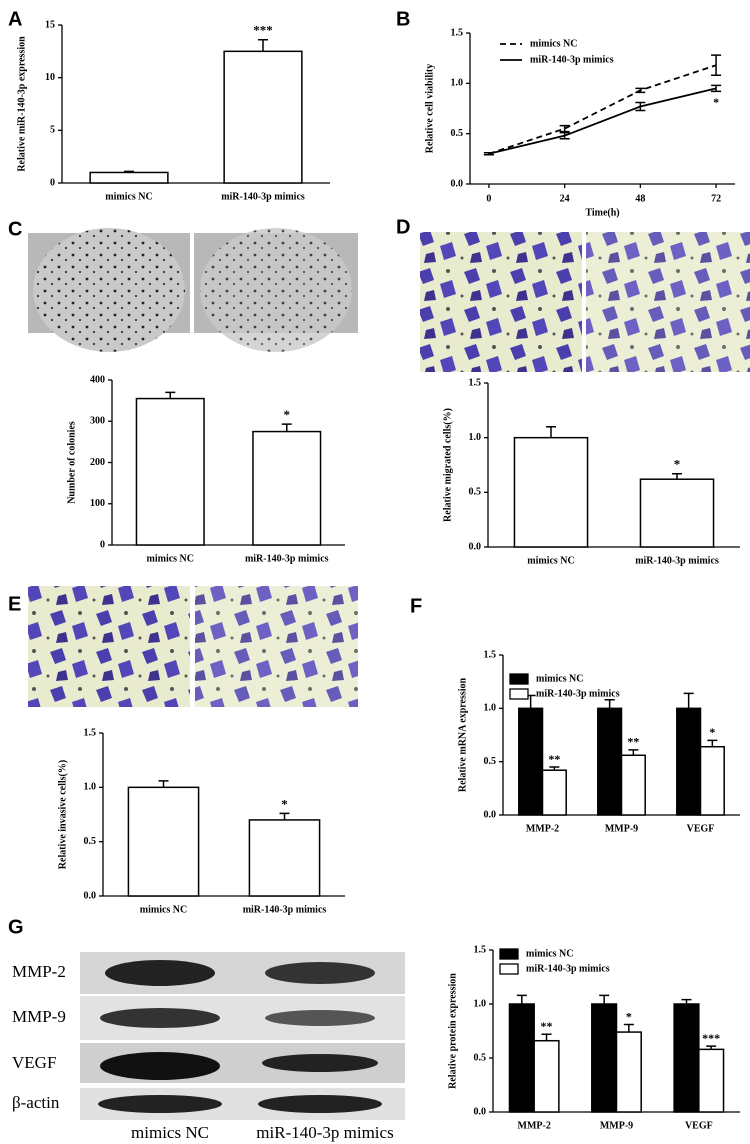  What do you see at coordinates (565, 198) in the screenshot?
I see `x-tick-label: 24` at bounding box center [565, 198].